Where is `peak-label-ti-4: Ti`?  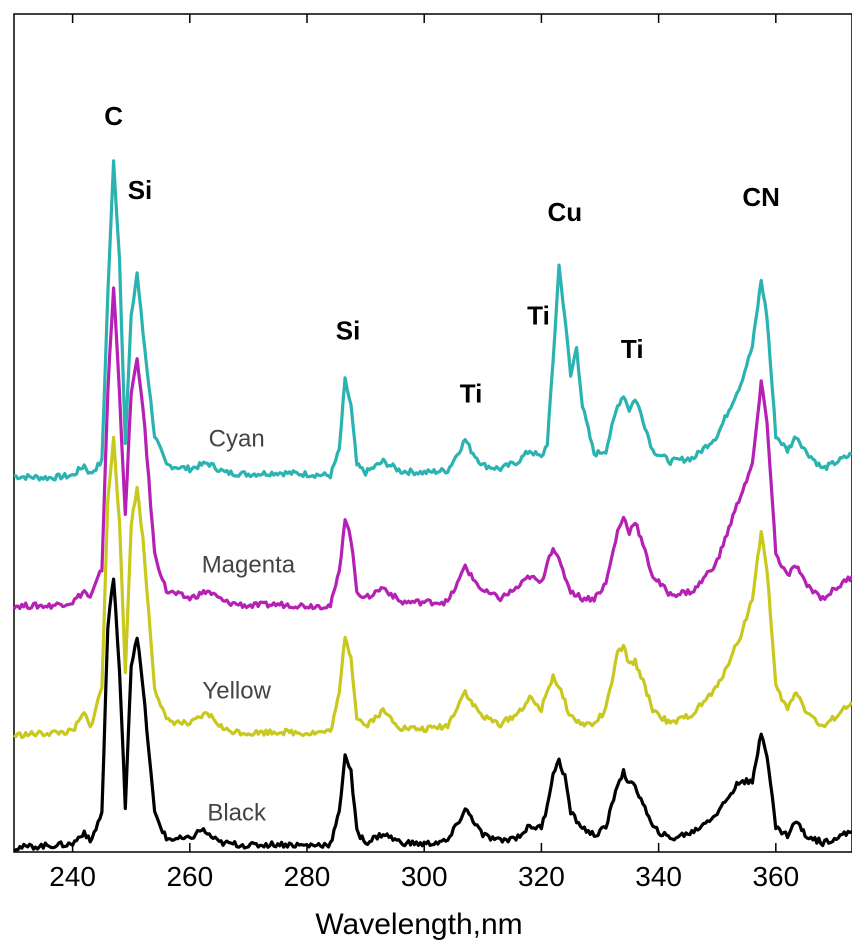
peak-label-ti-4: Ti is located at coordinates (538, 316).